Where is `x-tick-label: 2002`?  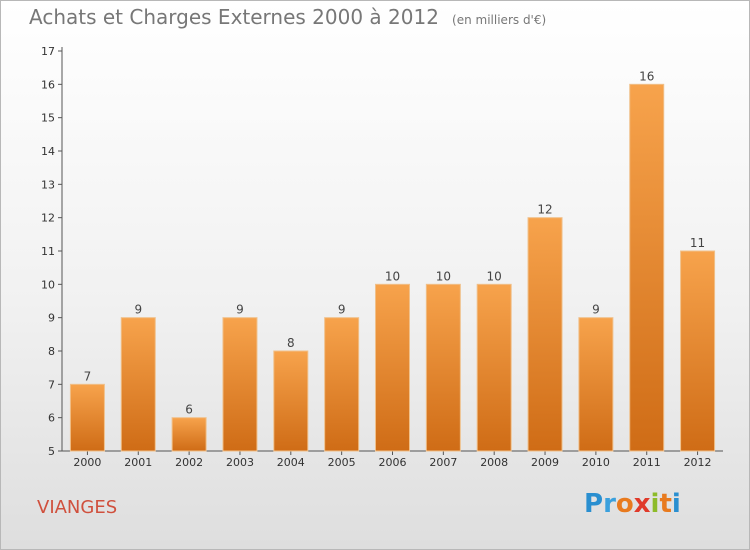
x-tick-label: 2002 is located at coordinates (189, 462).